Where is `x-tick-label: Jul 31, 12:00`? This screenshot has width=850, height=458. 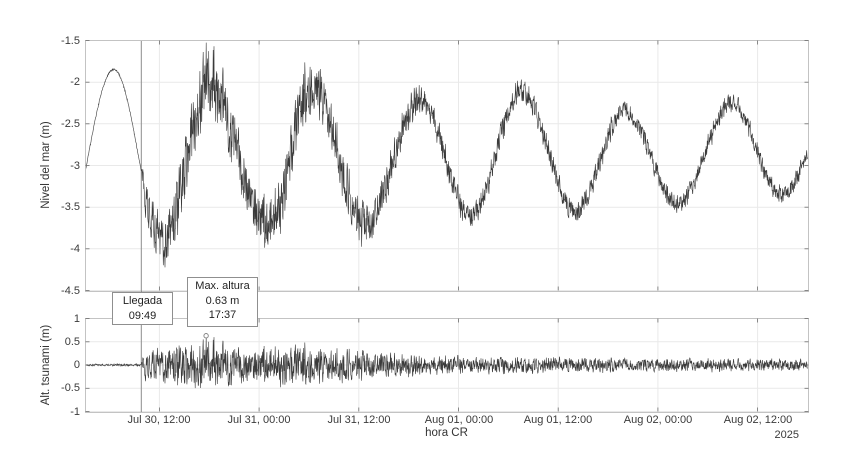 x-tick-label: Jul 31, 12:00 is located at coordinates (359, 420).